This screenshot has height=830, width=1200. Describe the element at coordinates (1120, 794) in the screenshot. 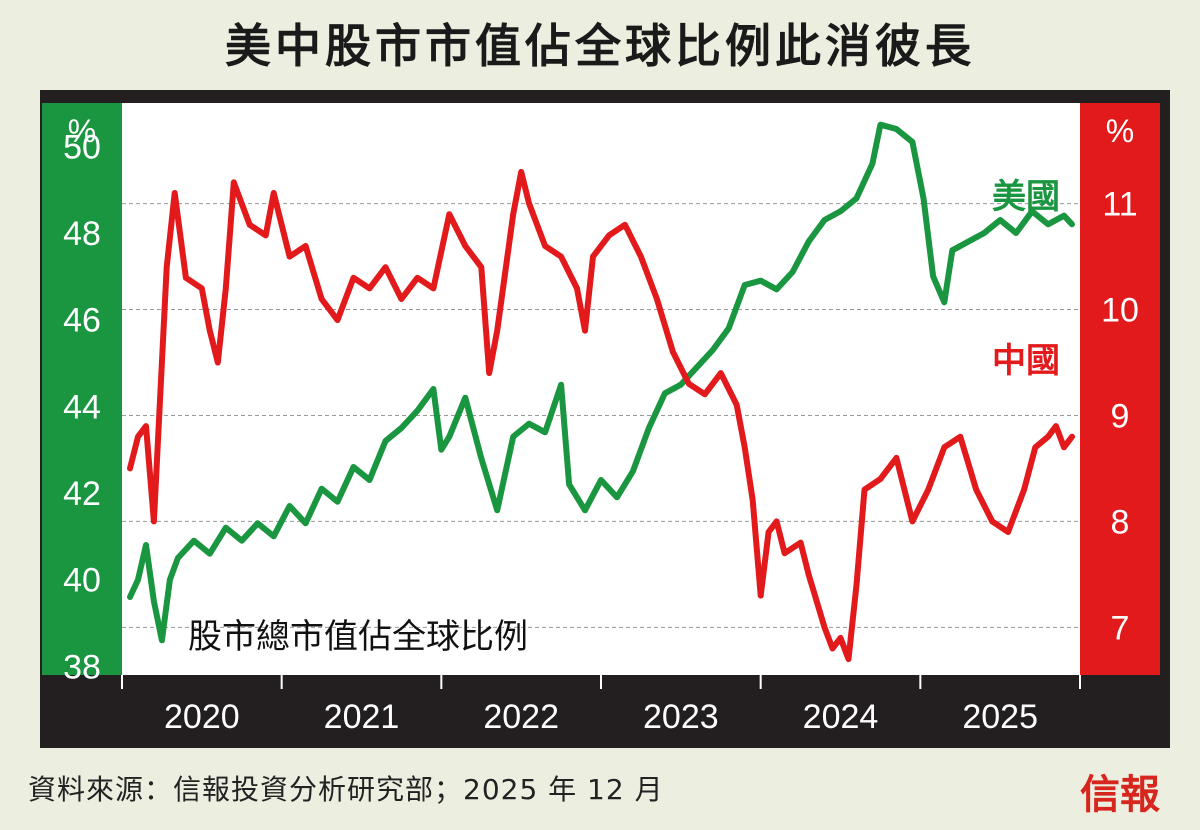

I see `publisher-logo: 信報` at that location.